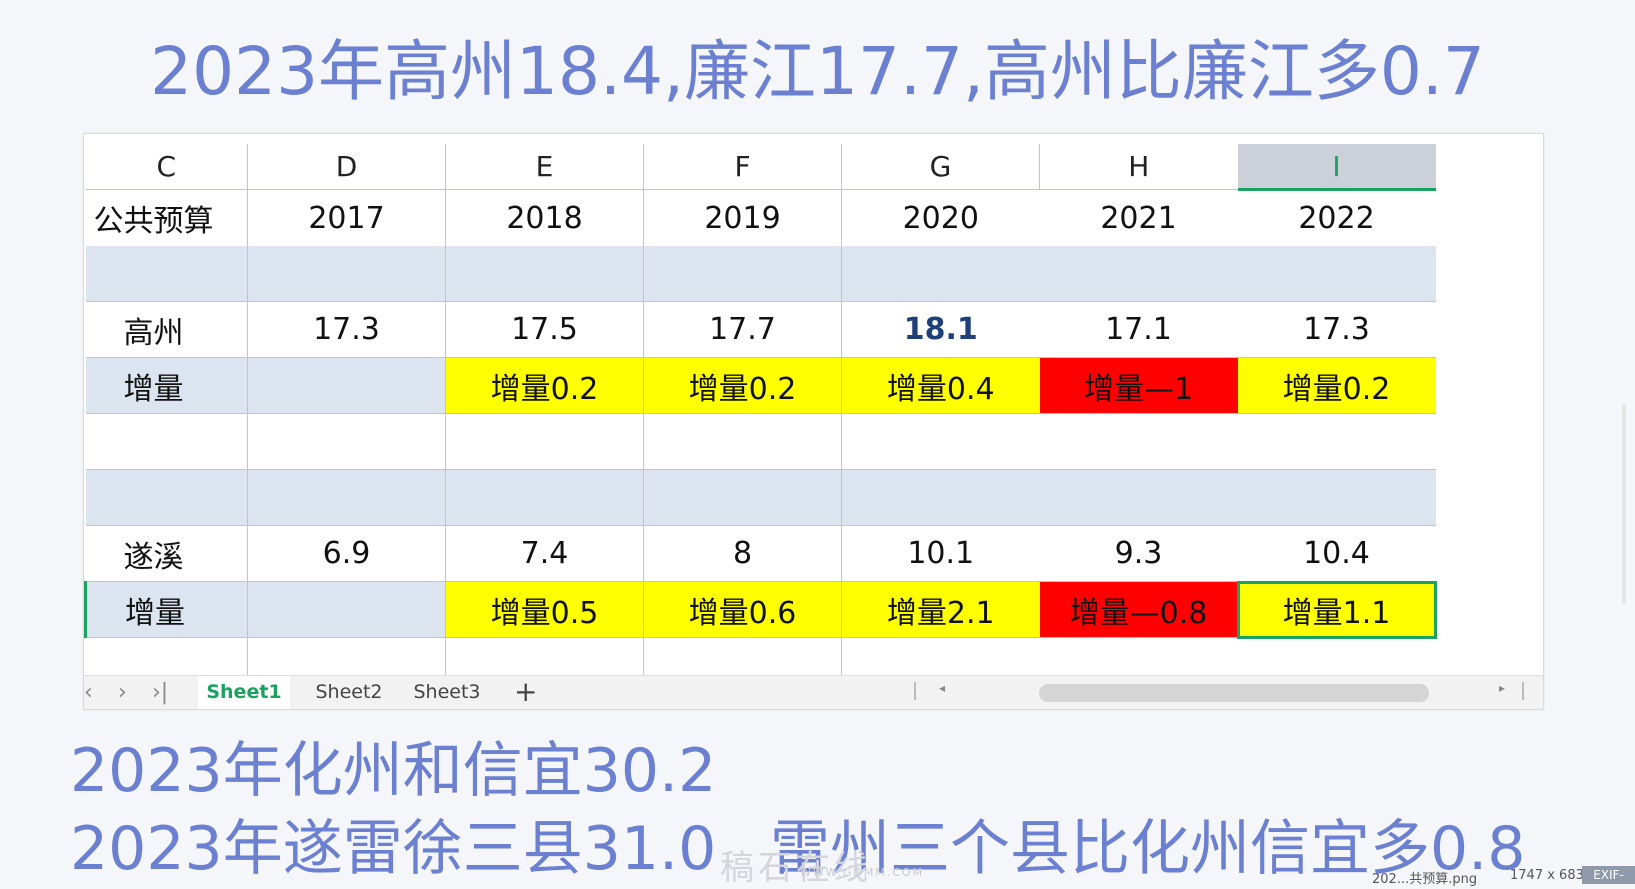 Image resolution: width=1635 pixels, height=889 pixels. What do you see at coordinates (1336, 609) in the screenshot?
I see `cell-suixi-increase-2022-active: 增量1.1` at bounding box center [1336, 609].